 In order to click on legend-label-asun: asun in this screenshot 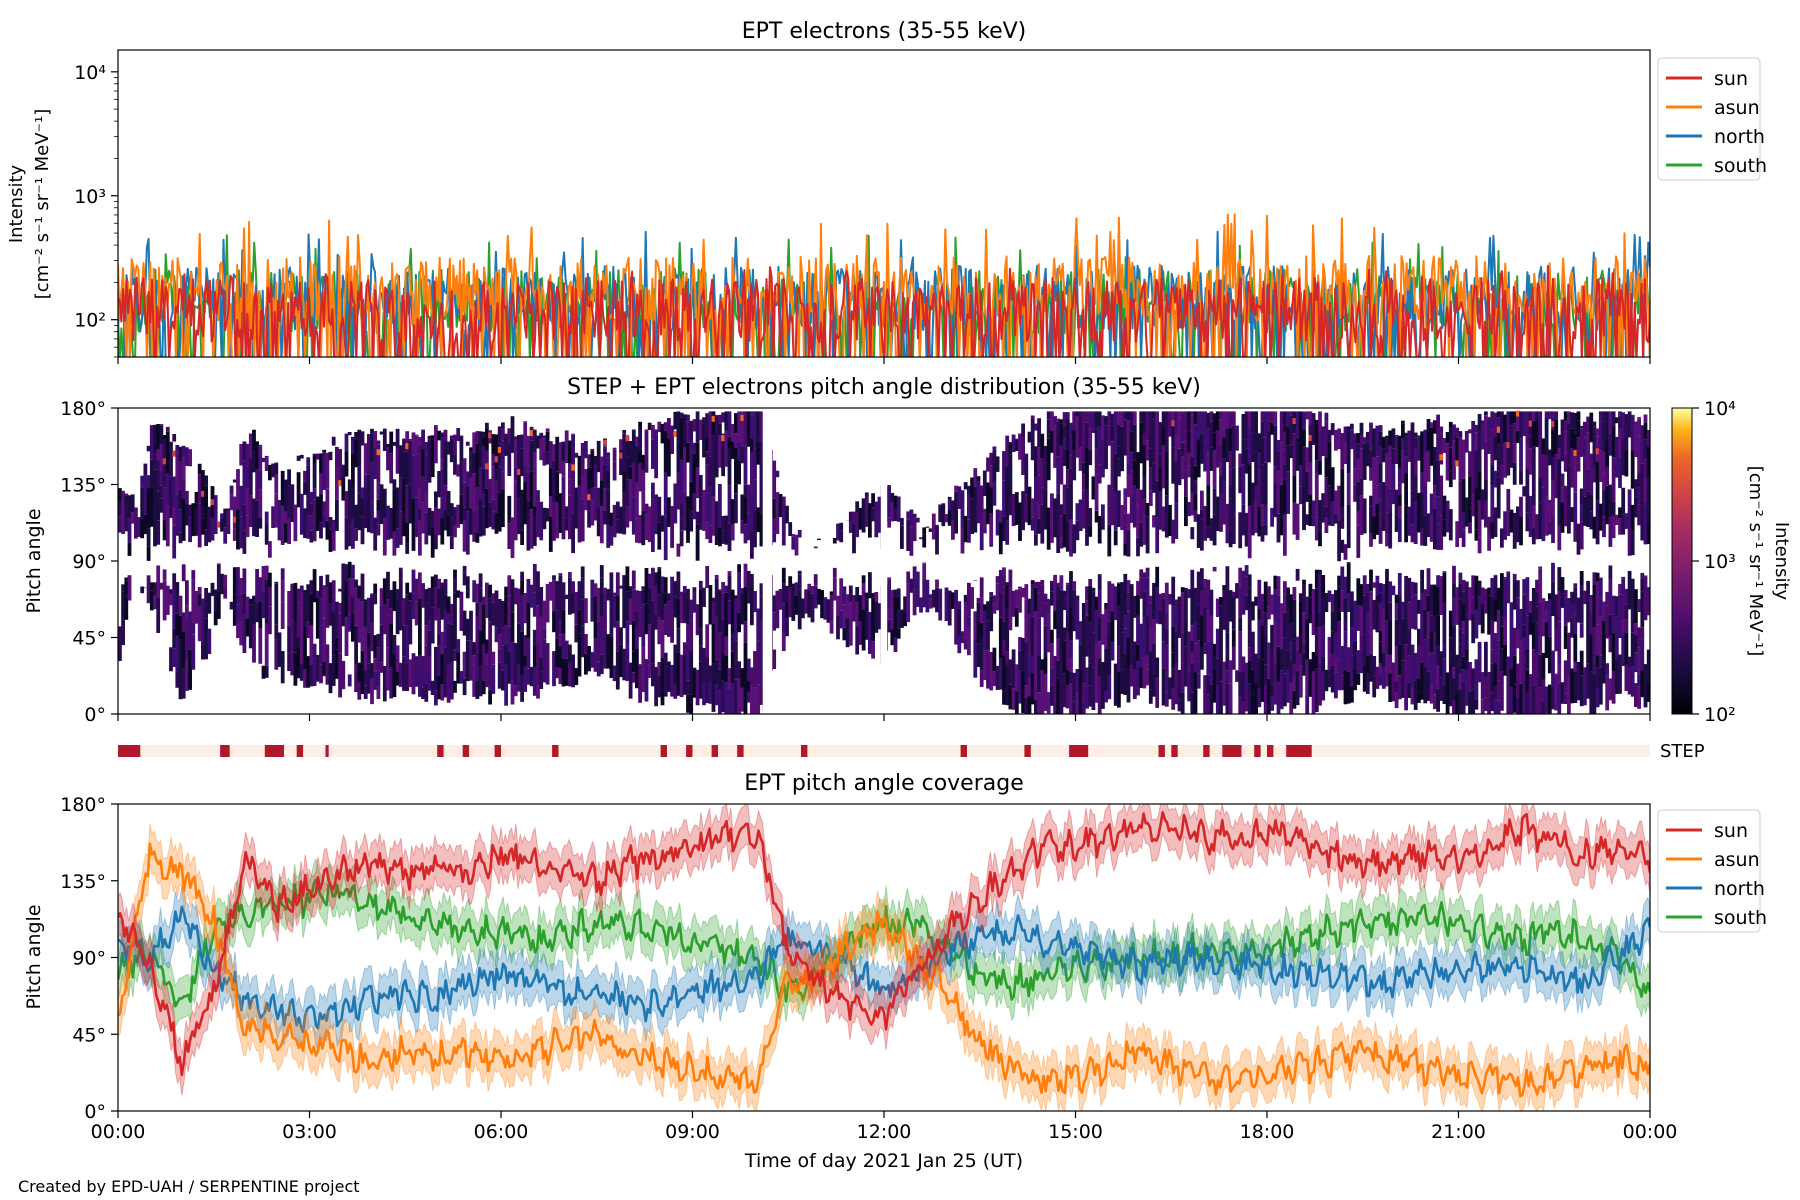, I will do `click(1737, 108)`.